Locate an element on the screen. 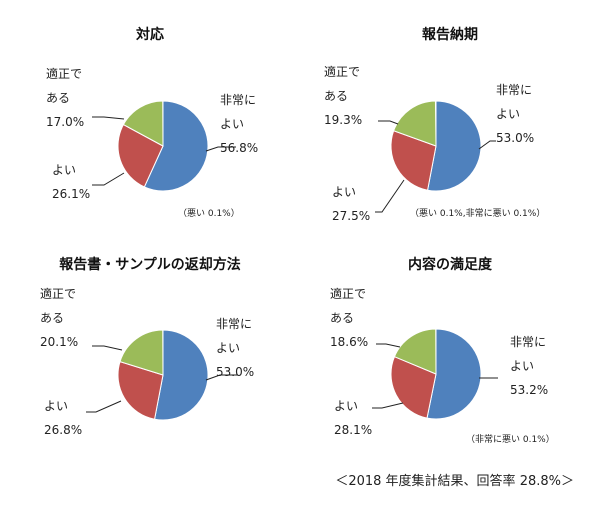 The height and width of the screenshot is (507, 600). chart-note: （非常に悪い 0.1%） is located at coordinates (510, 440).